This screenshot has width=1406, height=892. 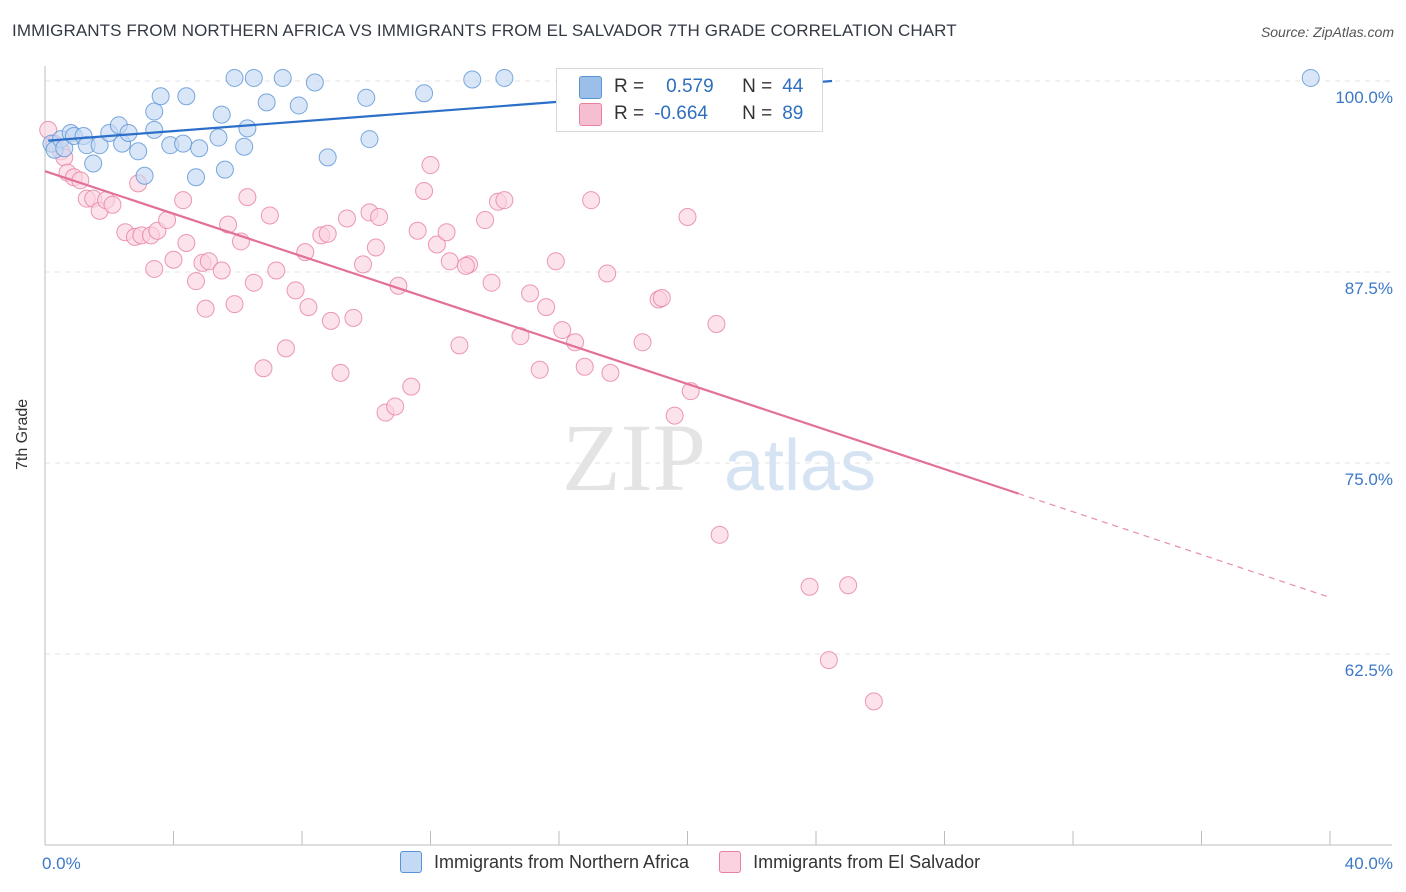 What do you see at coordinates (1369, 863) in the screenshot?
I see `x-tick-label-max: 40.0%` at bounding box center [1369, 863].